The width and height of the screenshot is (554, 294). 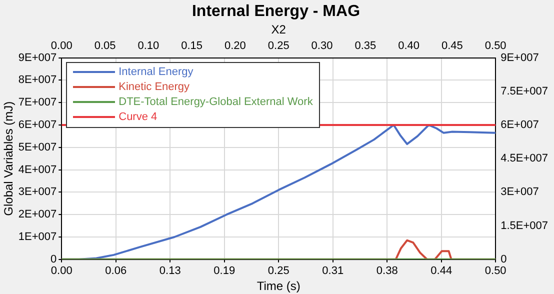 What do you see at coordinates (519, 192) in the screenshot?
I see `y2-tick-label: 3E+007` at bounding box center [519, 192].